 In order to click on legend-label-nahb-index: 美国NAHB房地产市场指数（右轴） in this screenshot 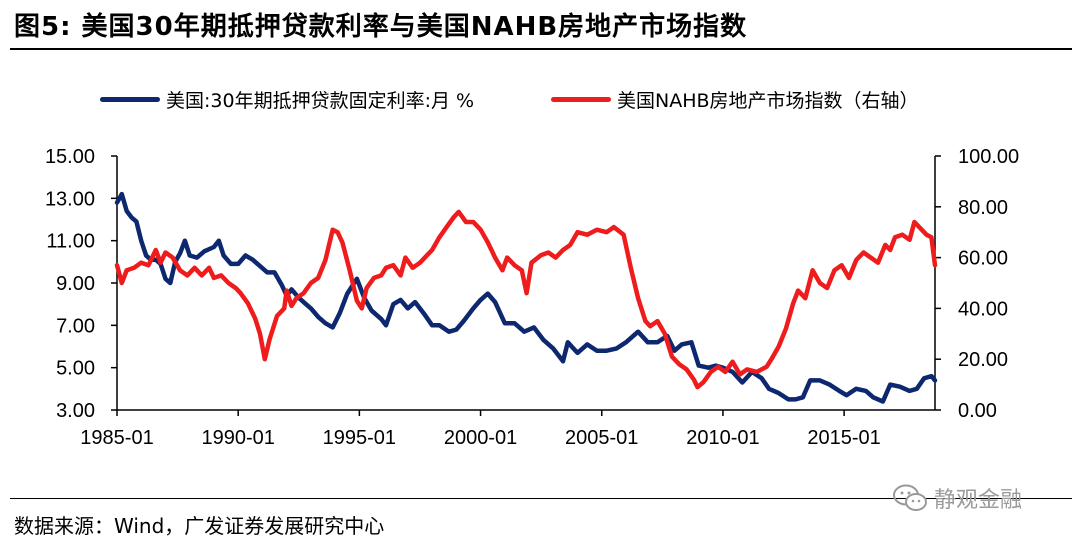, I will do `click(768, 101)`.